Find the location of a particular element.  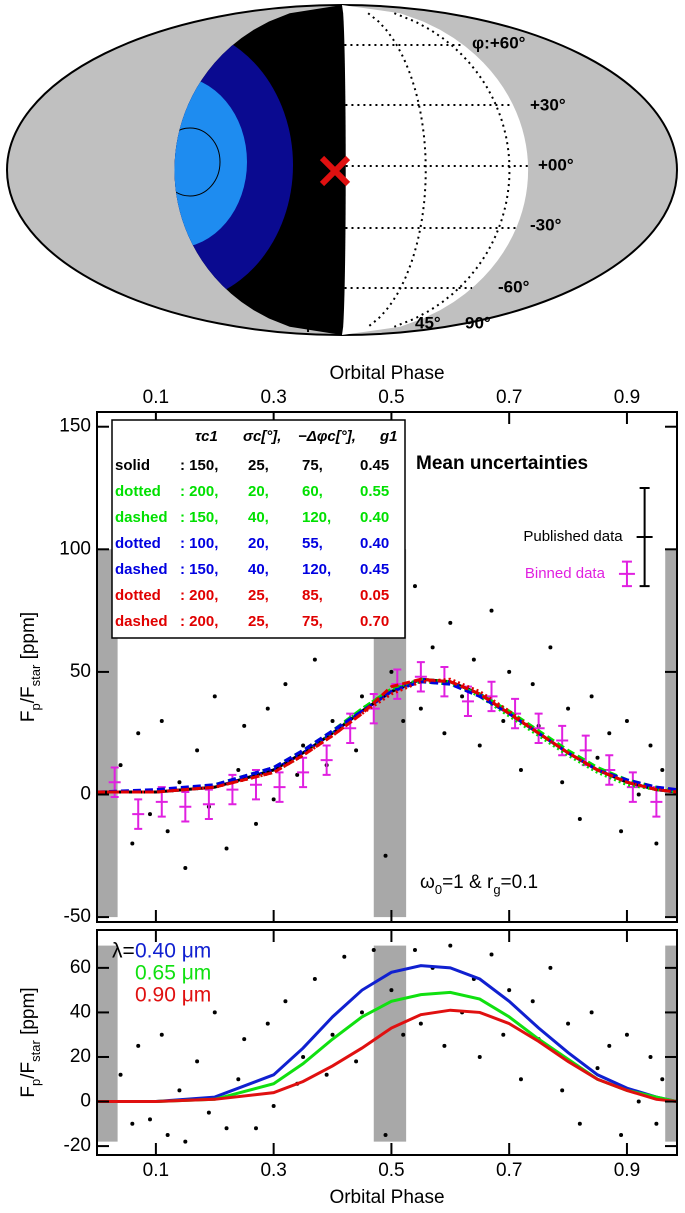

lat-label: φ:+60° is located at coordinates (499, 42).